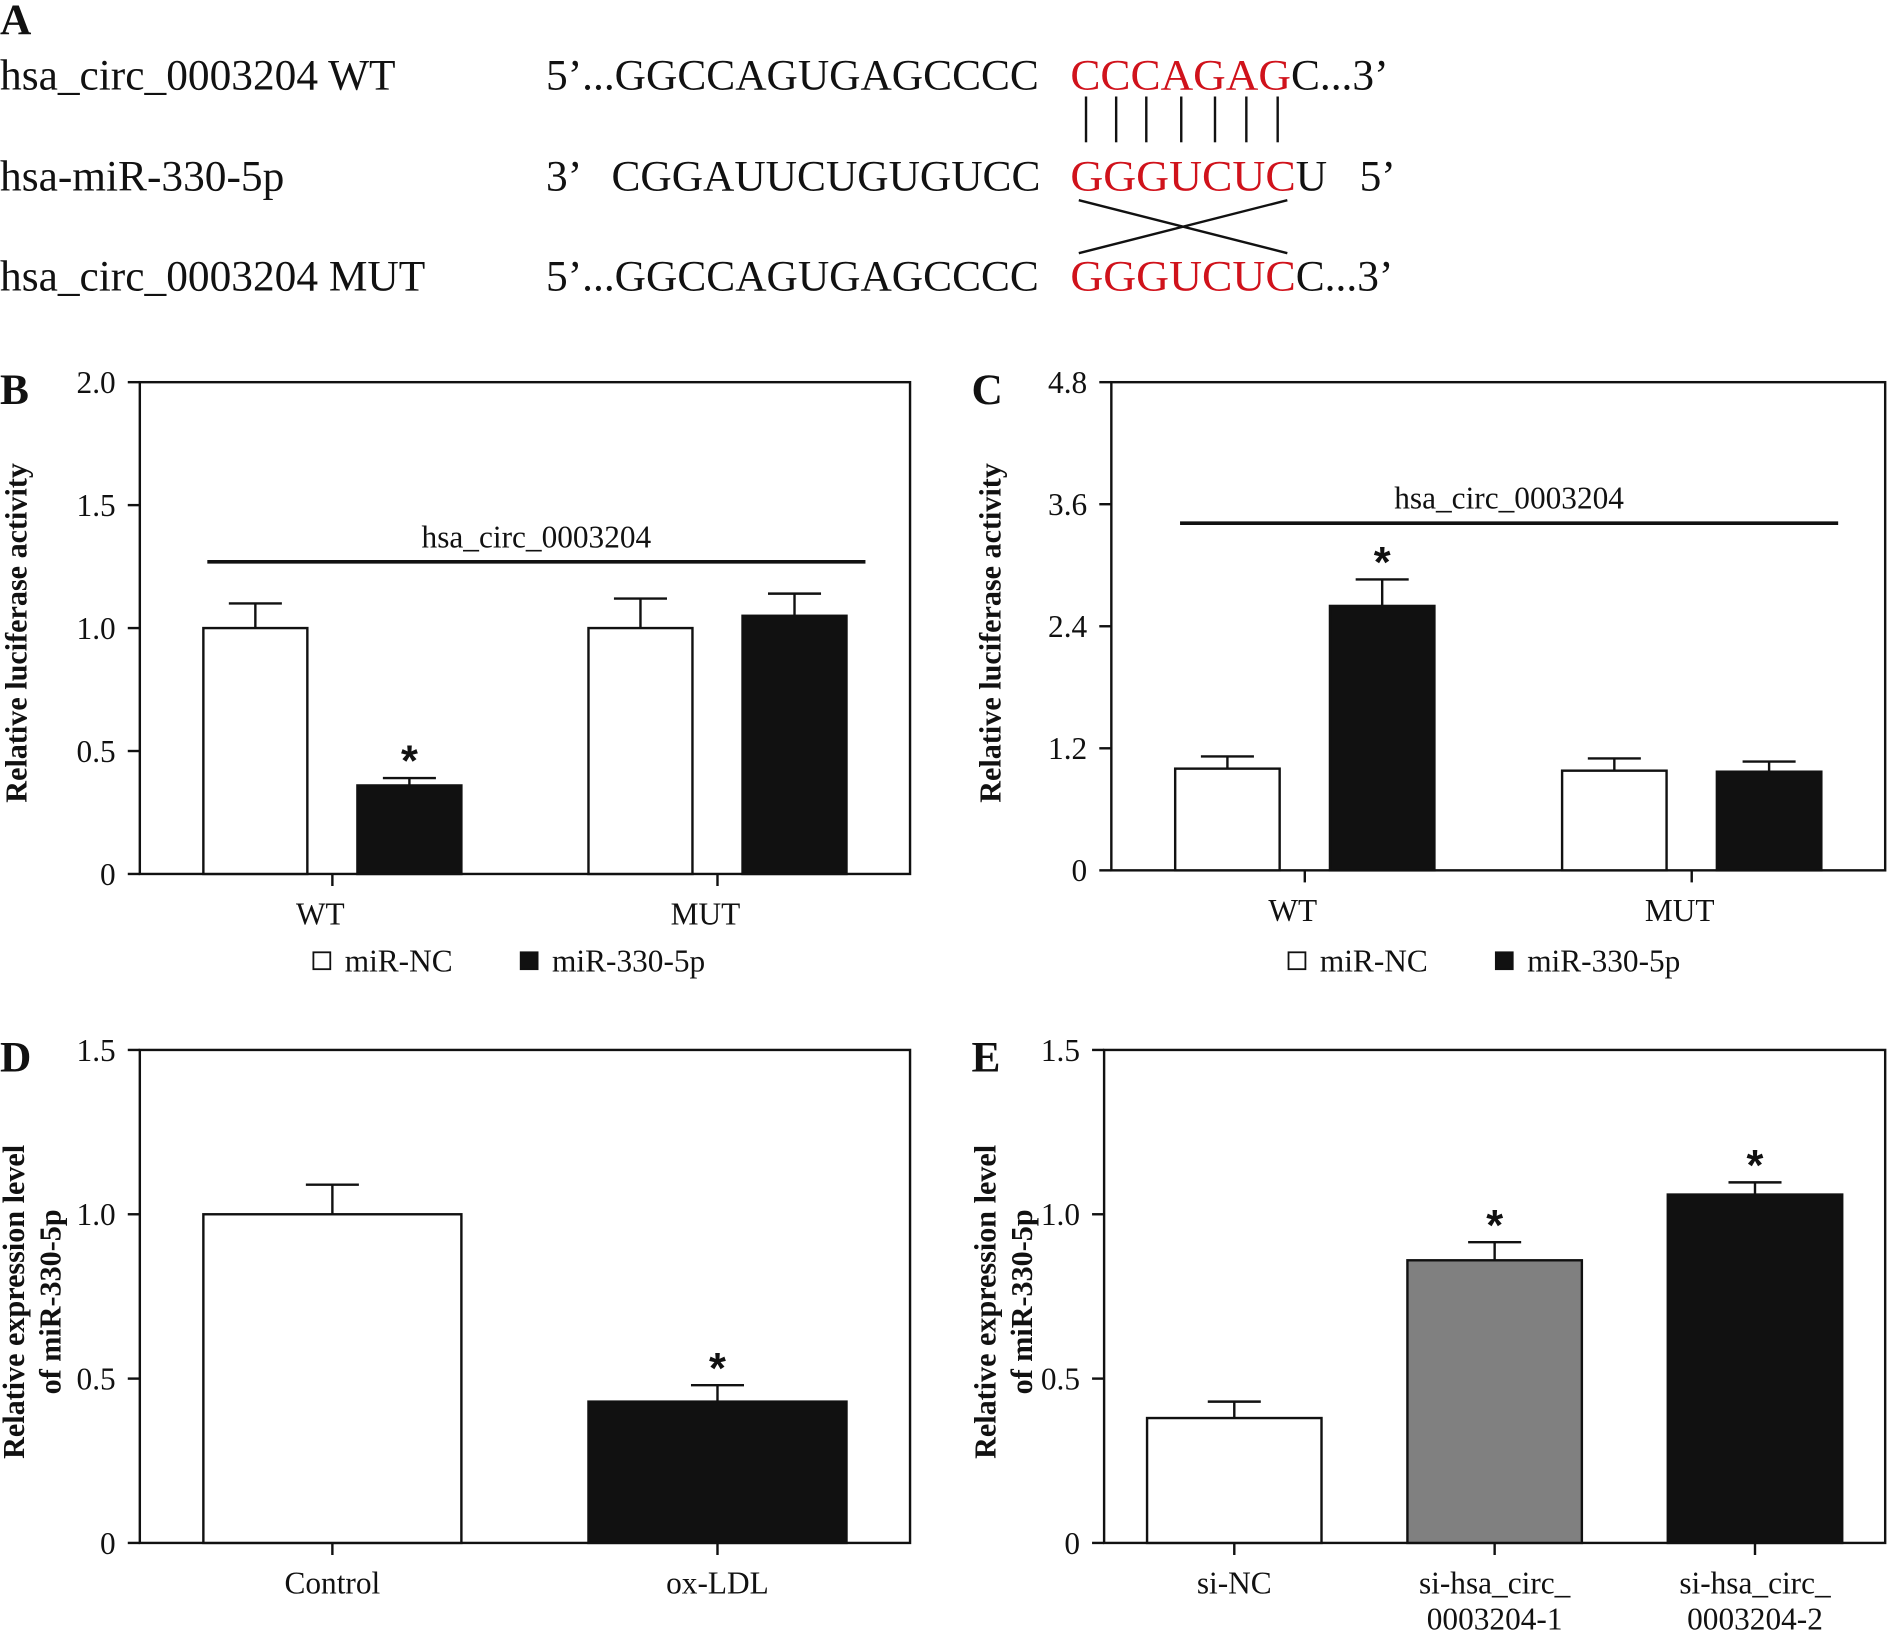 Image resolution: width=1890 pixels, height=1631 pixels. Describe the element at coordinates (96, 382) in the screenshot. I see `y-tick-label: 2.0` at that location.